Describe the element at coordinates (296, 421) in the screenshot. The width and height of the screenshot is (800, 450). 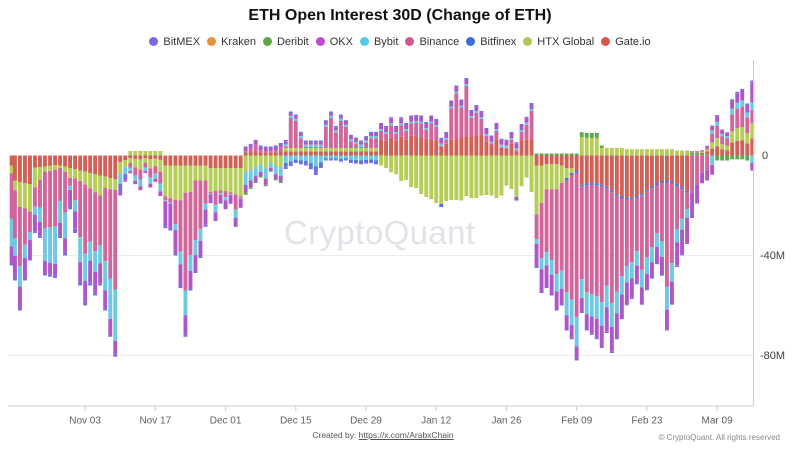
I see `svg-text: Dec 15` at that location.